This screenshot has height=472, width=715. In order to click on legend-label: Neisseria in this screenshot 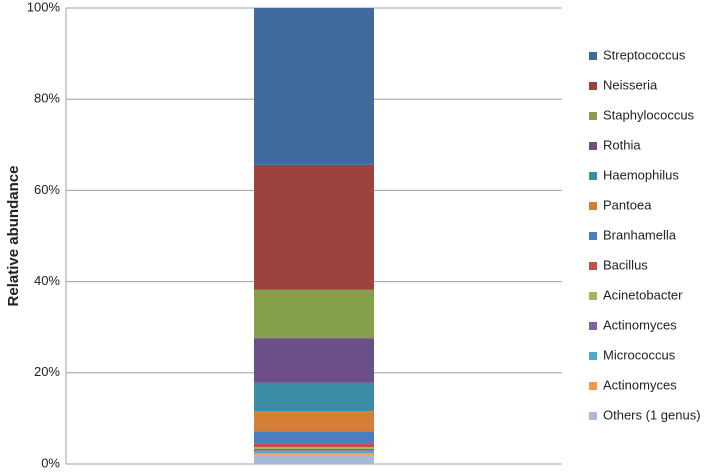, I will do `click(630, 84)`.